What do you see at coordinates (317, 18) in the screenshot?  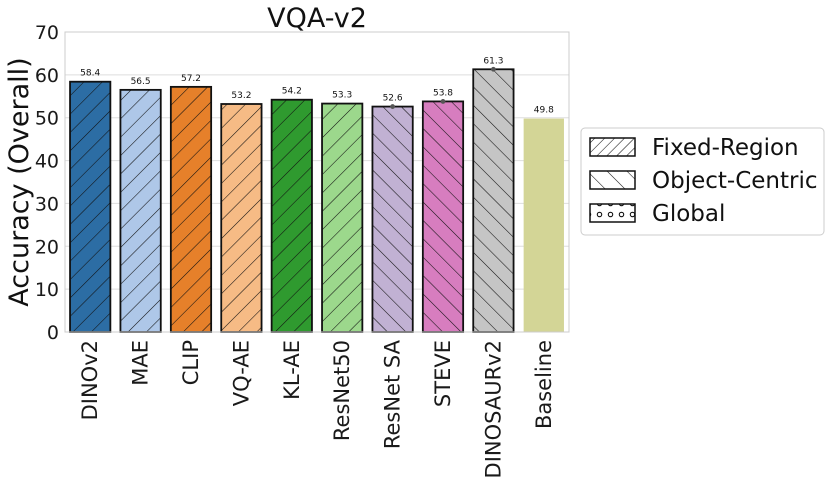 I see `chart-title: VQA-v2` at bounding box center [317, 18].